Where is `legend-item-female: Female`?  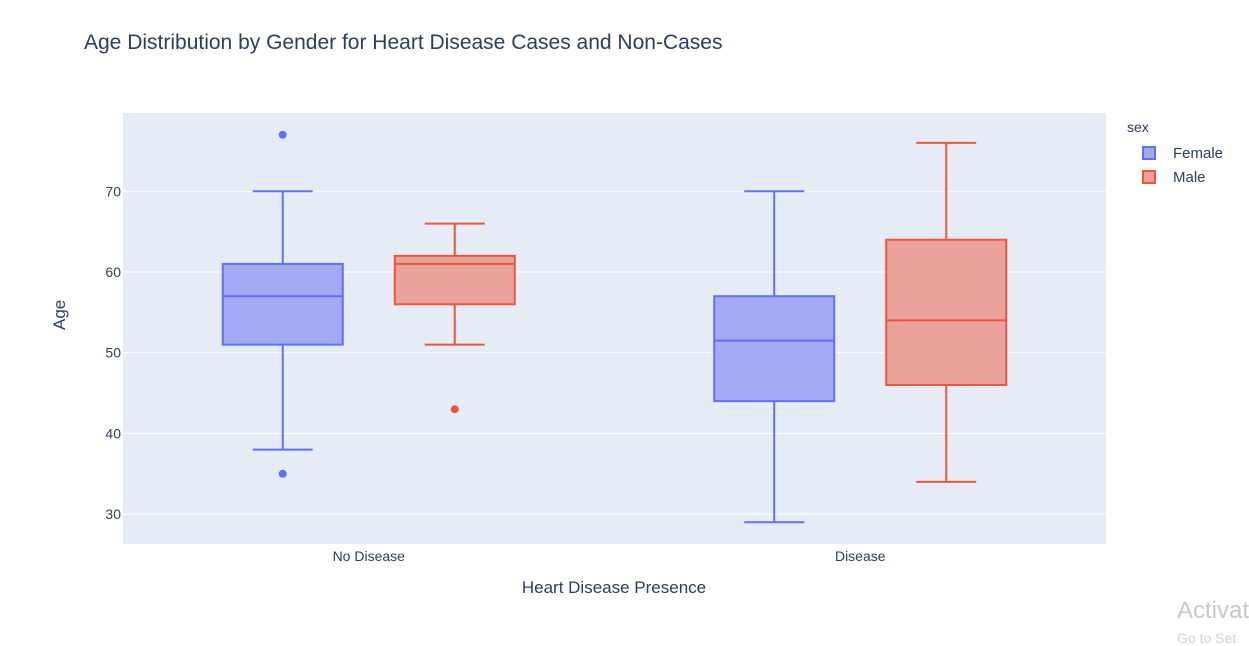 legend-item-female: Female is located at coordinates (1175, 153).